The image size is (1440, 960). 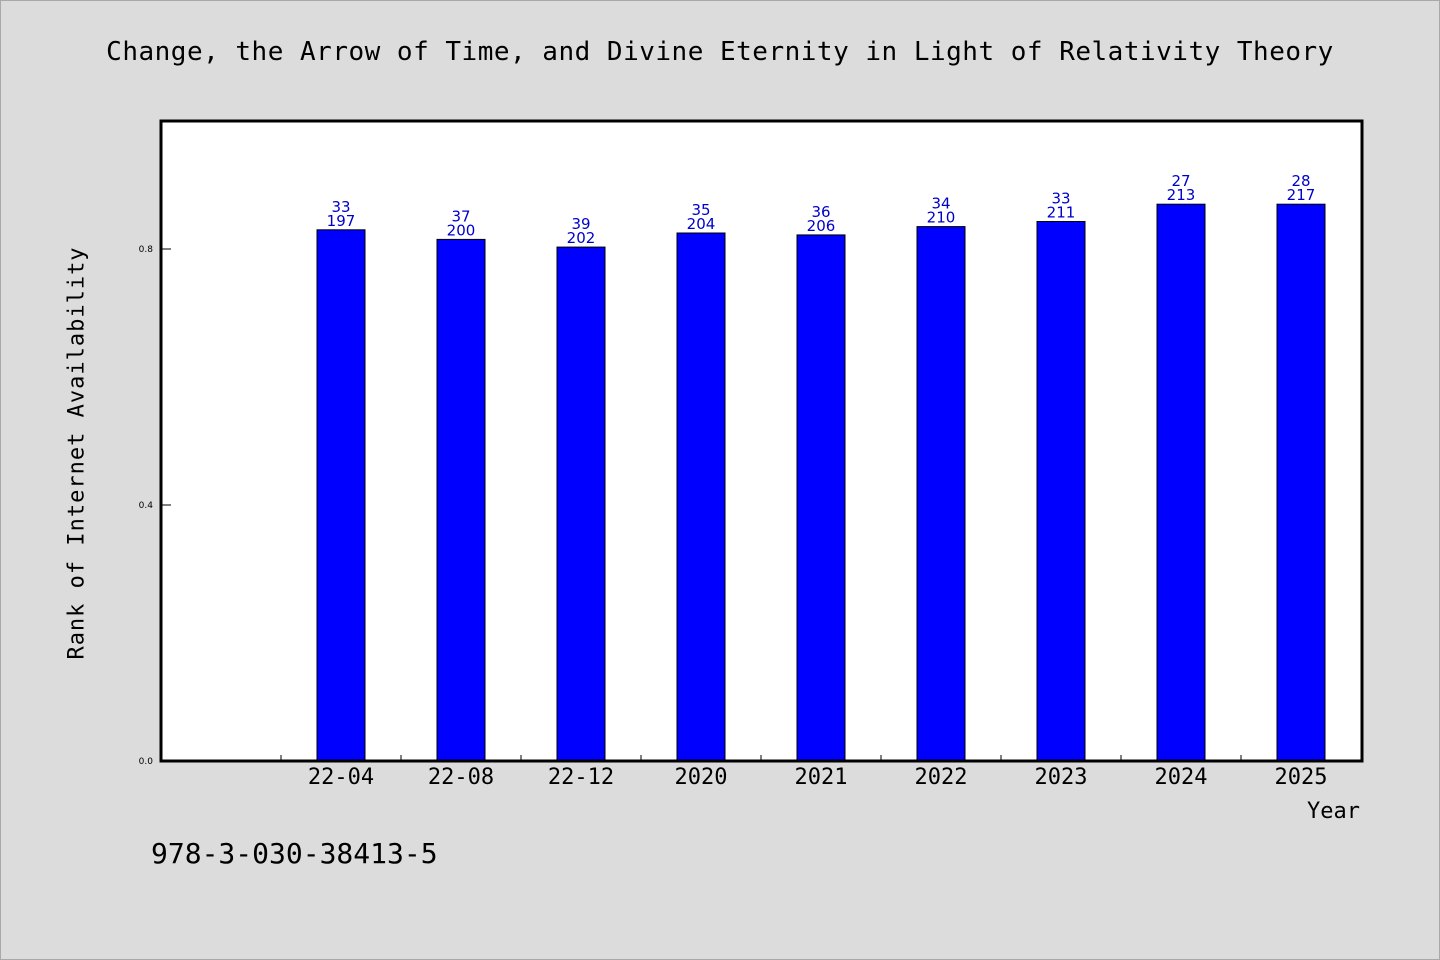 I want to click on bar-2021, so click(x=821, y=498).